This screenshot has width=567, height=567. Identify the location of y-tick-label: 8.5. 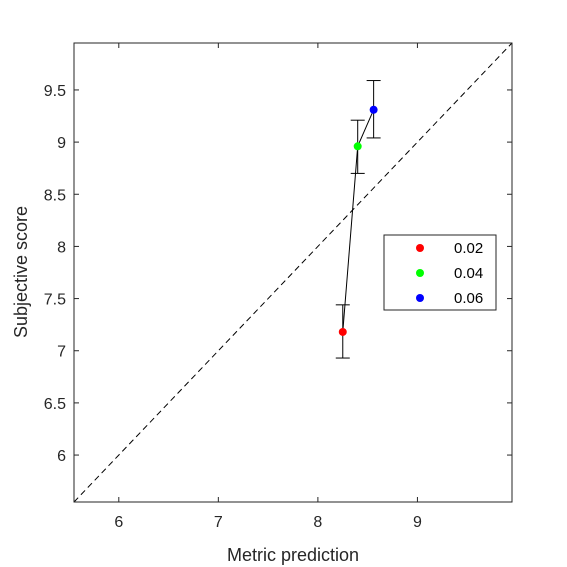
(55, 195).